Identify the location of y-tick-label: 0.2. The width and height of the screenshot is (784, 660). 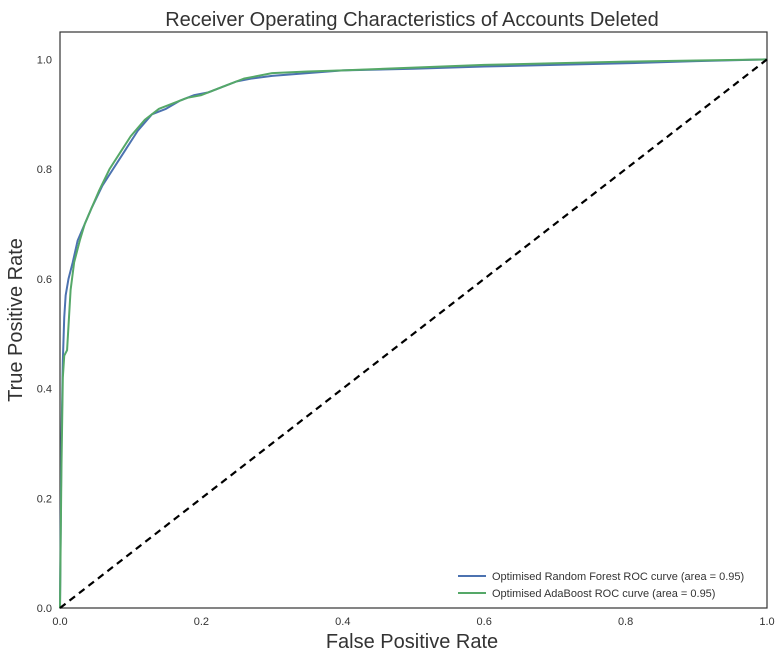
(44, 499).